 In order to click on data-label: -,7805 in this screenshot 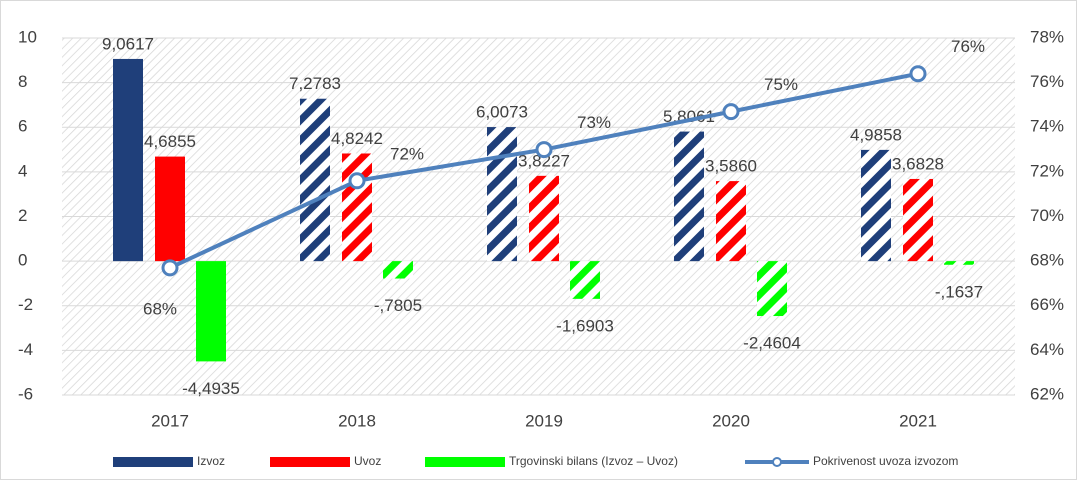, I will do `click(398, 305)`.